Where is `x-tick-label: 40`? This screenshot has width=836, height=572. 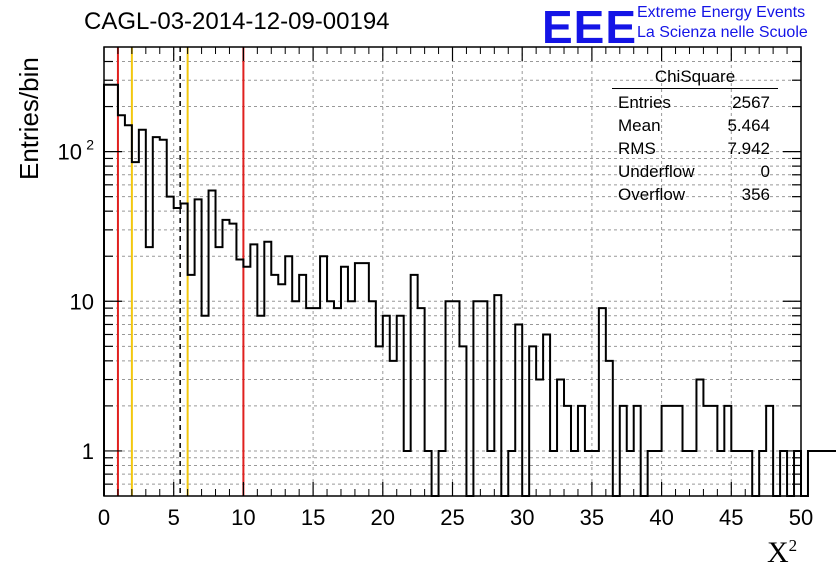 x-tick-label: 40 is located at coordinates (661, 517).